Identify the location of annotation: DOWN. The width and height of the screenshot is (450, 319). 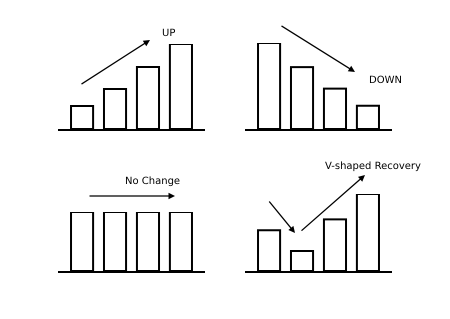
(385, 80).